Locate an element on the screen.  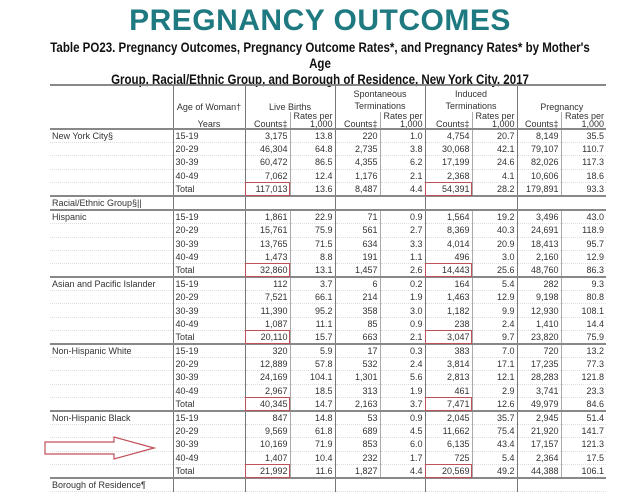
pregnancy-count: 282 is located at coordinates (539, 284).